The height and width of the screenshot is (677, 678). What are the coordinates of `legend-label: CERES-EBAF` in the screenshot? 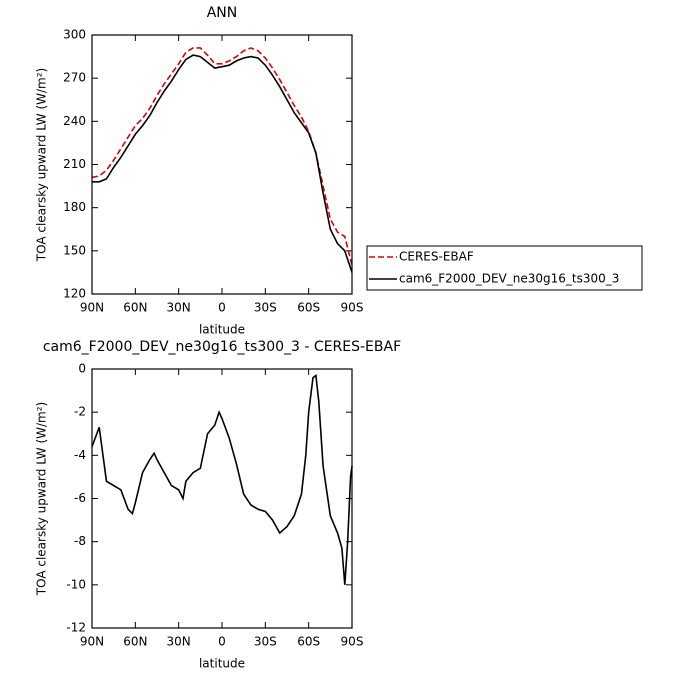 It's located at (436, 257).